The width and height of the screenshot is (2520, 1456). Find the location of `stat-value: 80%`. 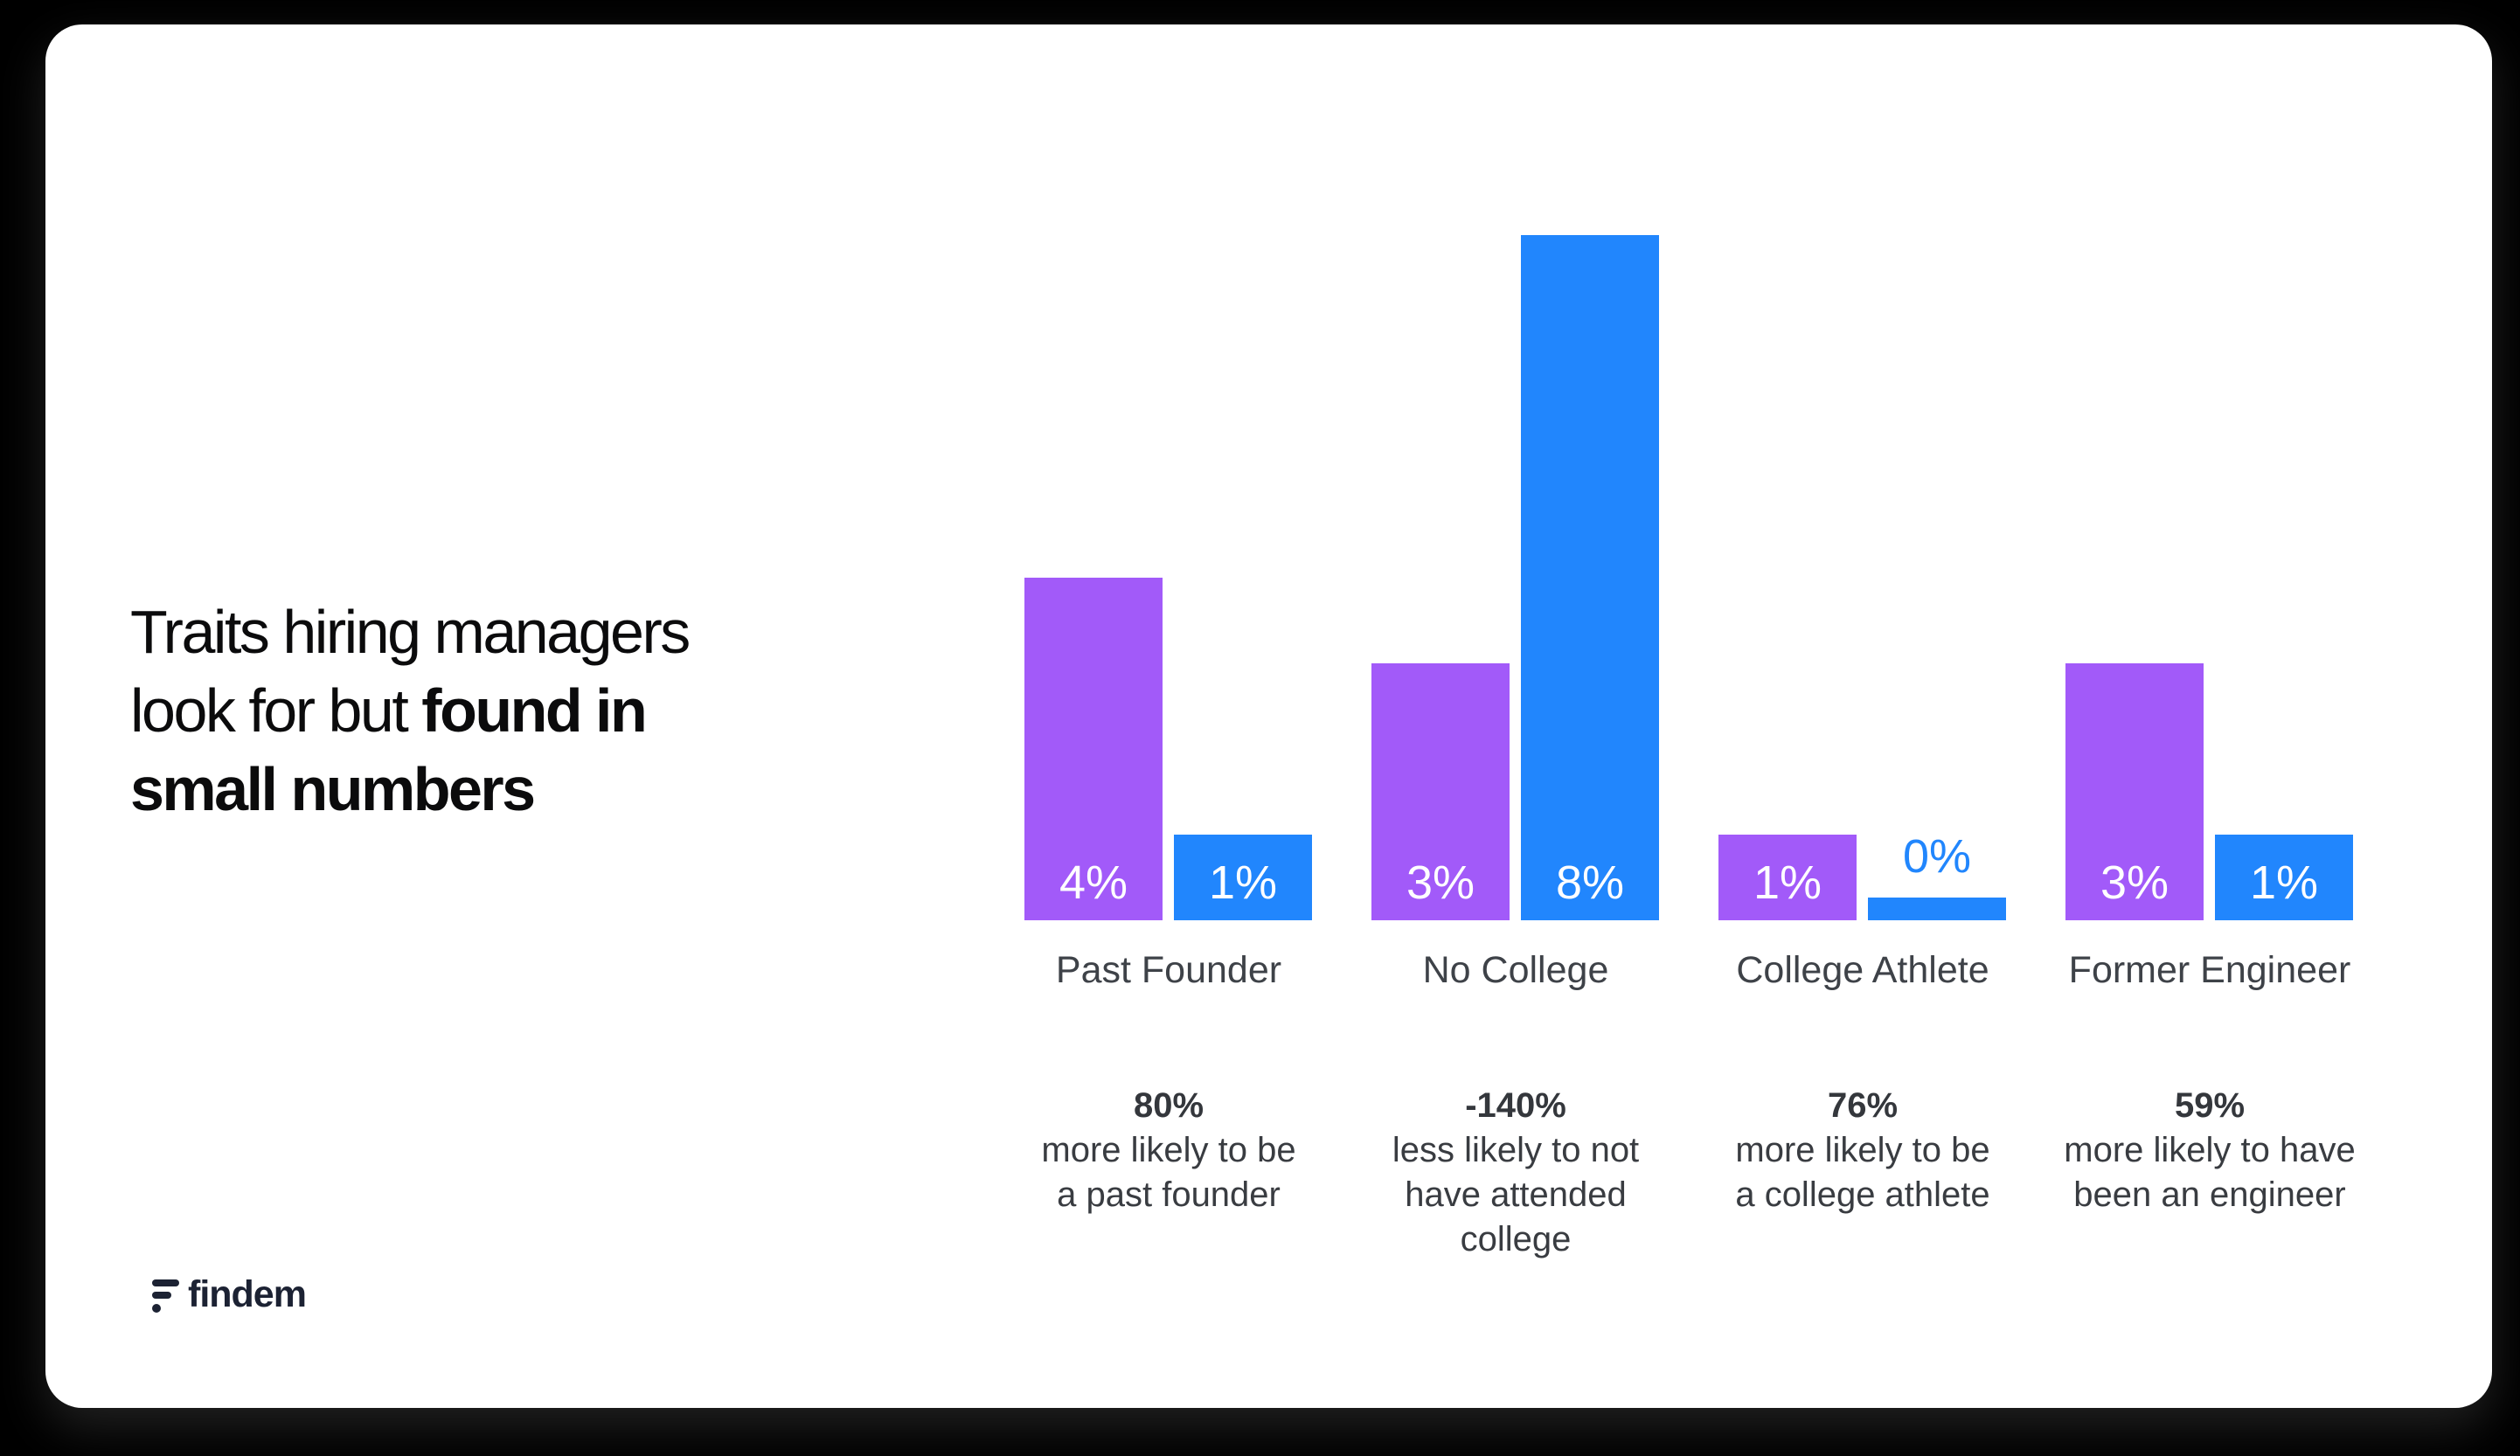

stat-value: 80% is located at coordinates (1168, 1105).